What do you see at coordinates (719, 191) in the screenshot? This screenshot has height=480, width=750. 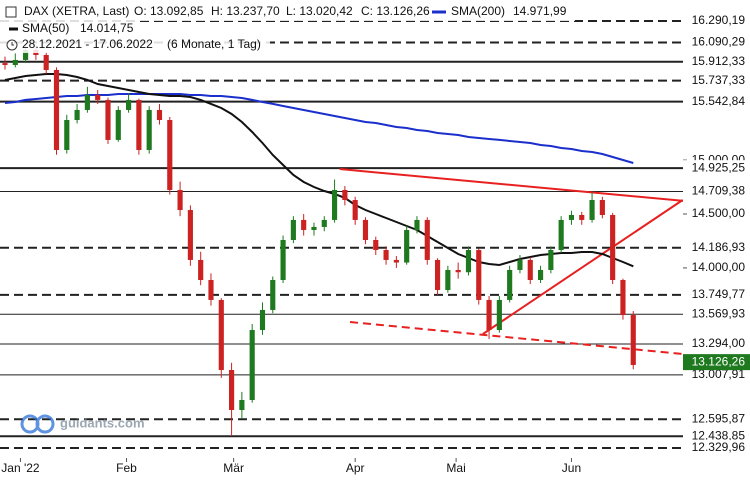 I see `level-label: 14.709,38` at bounding box center [719, 191].